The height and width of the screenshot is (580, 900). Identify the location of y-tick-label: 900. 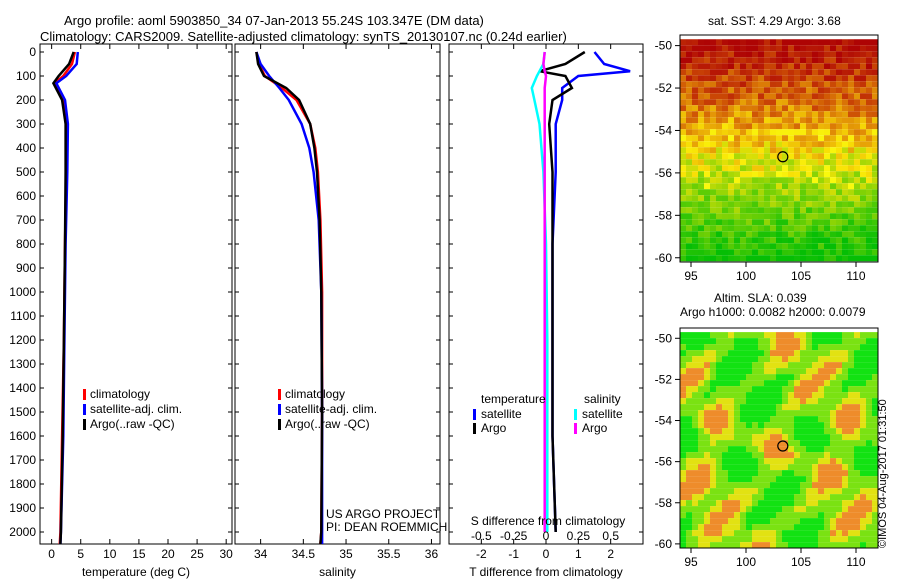
(26, 268).